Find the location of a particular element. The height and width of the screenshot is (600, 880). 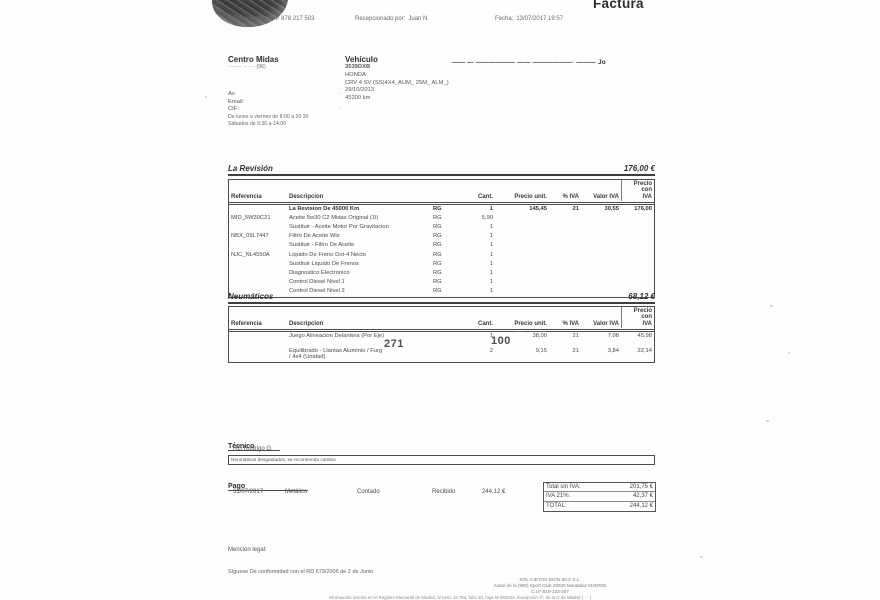

center-hours-1: De lunes a viernes de 8:00 a 20:30 is located at coordinates (268, 117).